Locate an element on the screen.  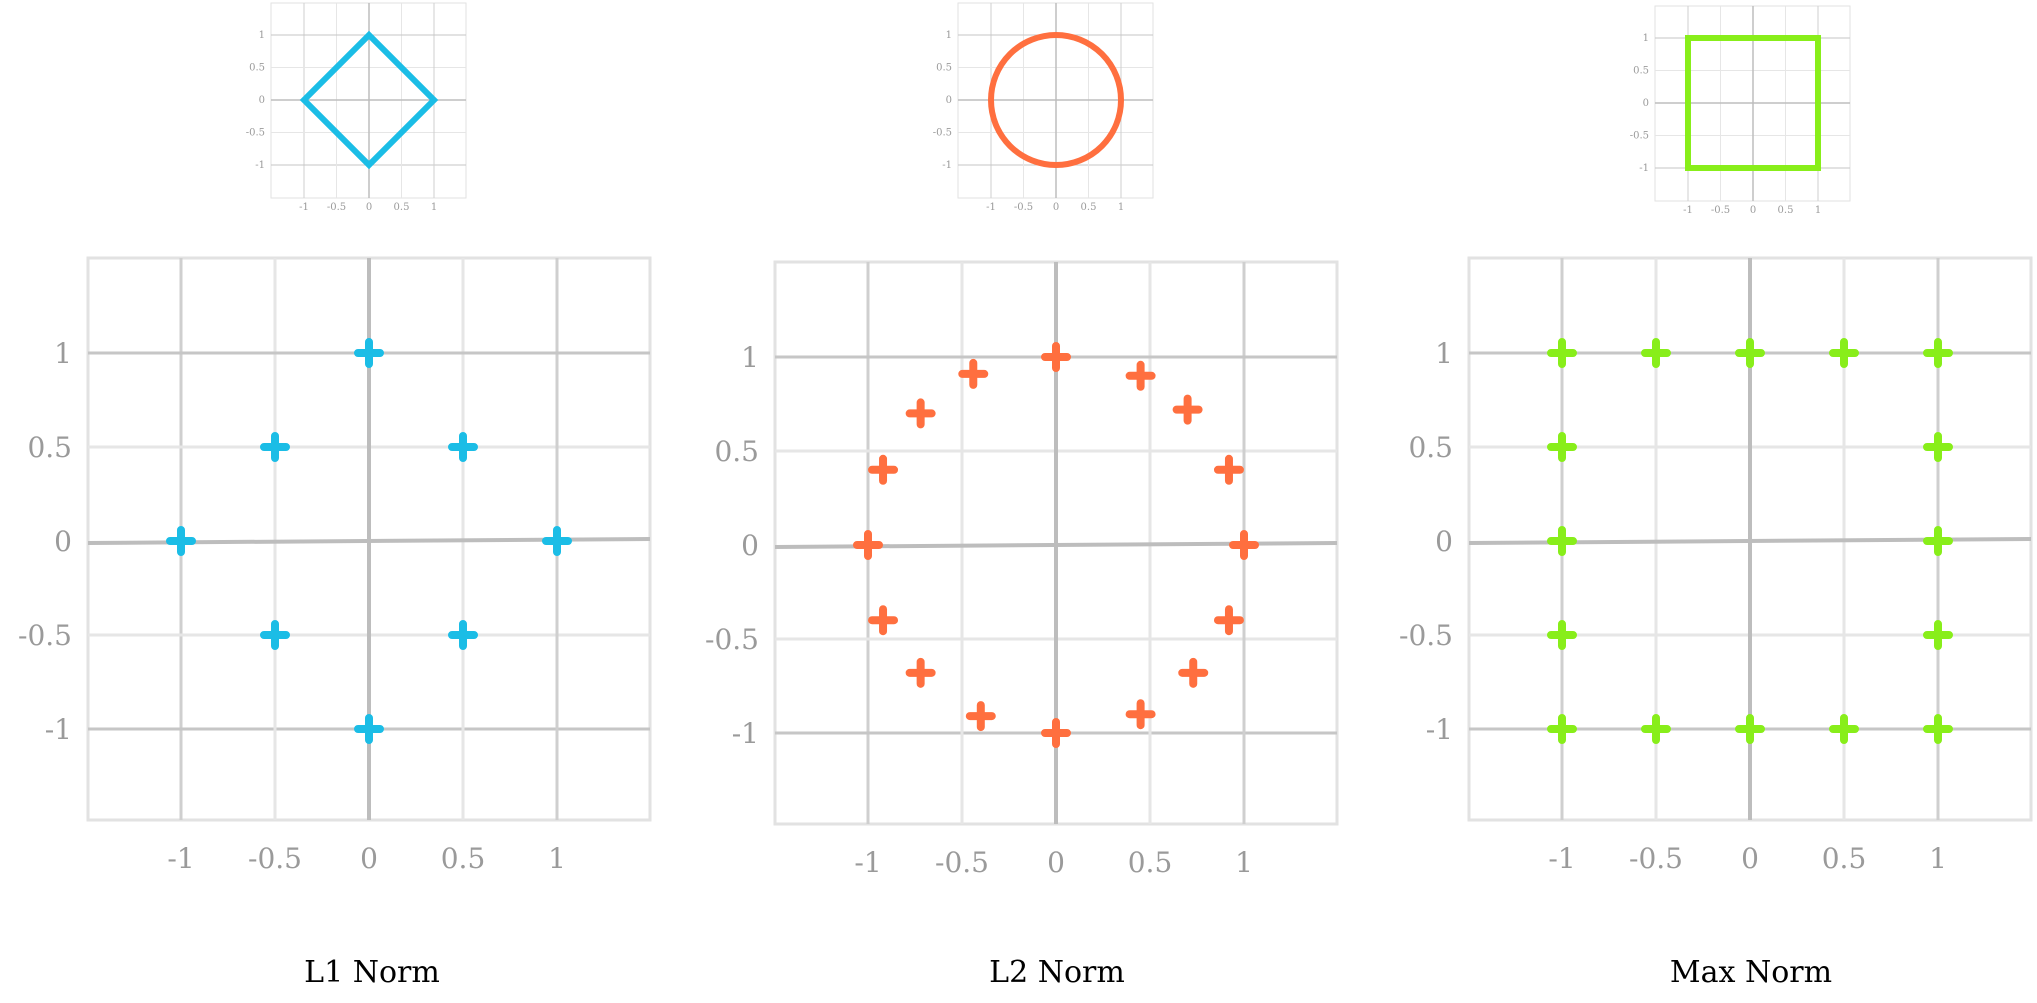
max-unit-ball-inset: -1 -1 -0.5 -0.5 0 0 0.5 0.5 1 1 is located at coordinates (1740, 110).